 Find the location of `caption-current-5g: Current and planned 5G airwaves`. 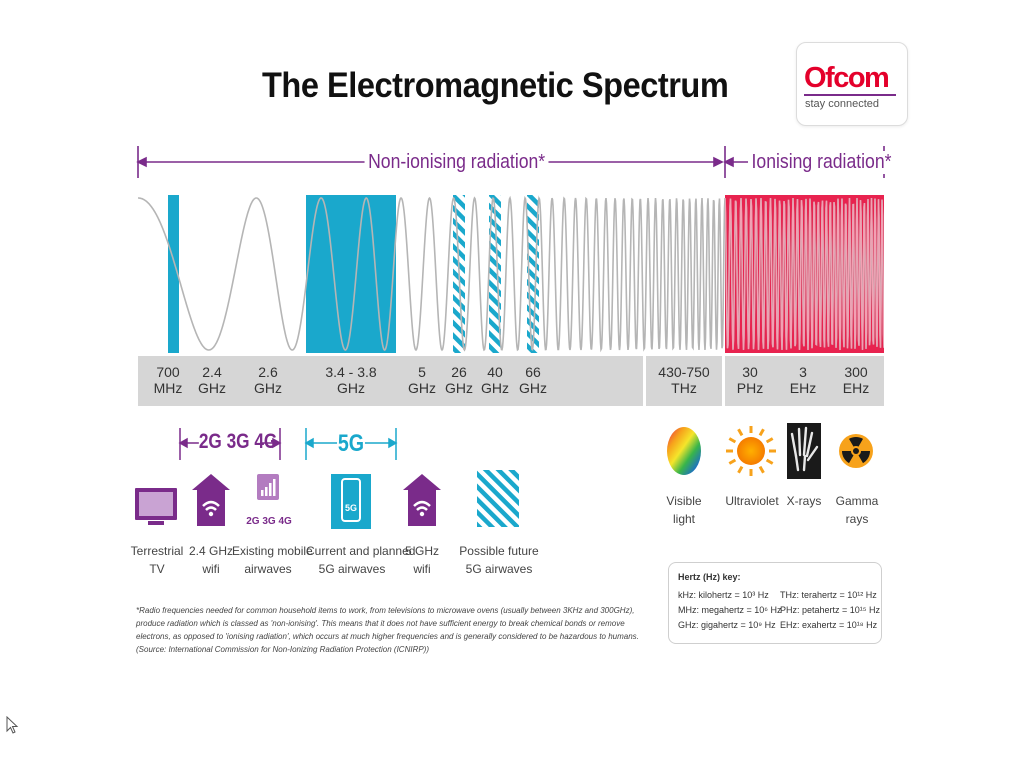

caption-current-5g: Current and planned 5G airwaves is located at coordinates (361, 560).